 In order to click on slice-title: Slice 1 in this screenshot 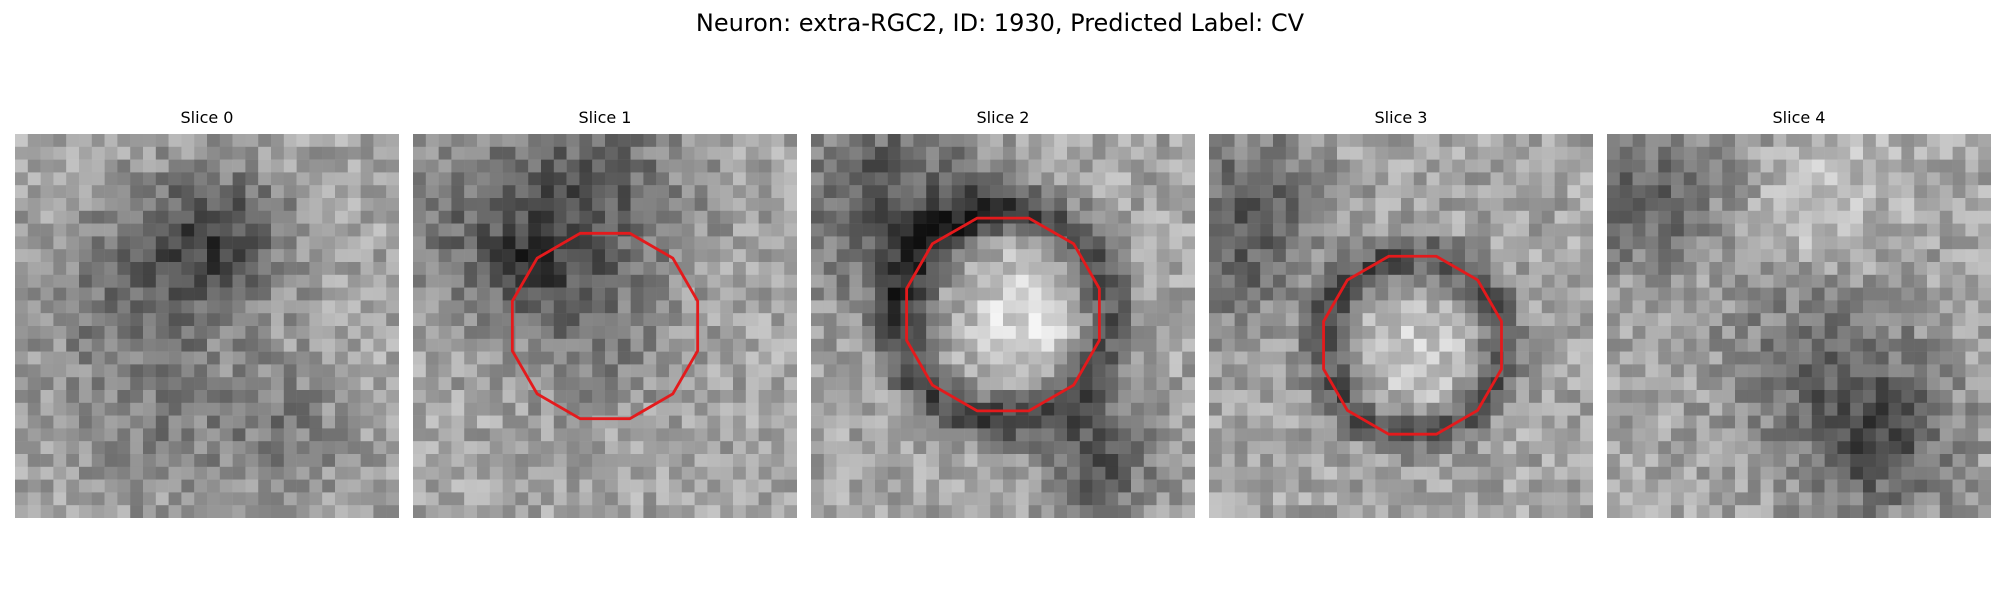, I will do `click(605, 117)`.